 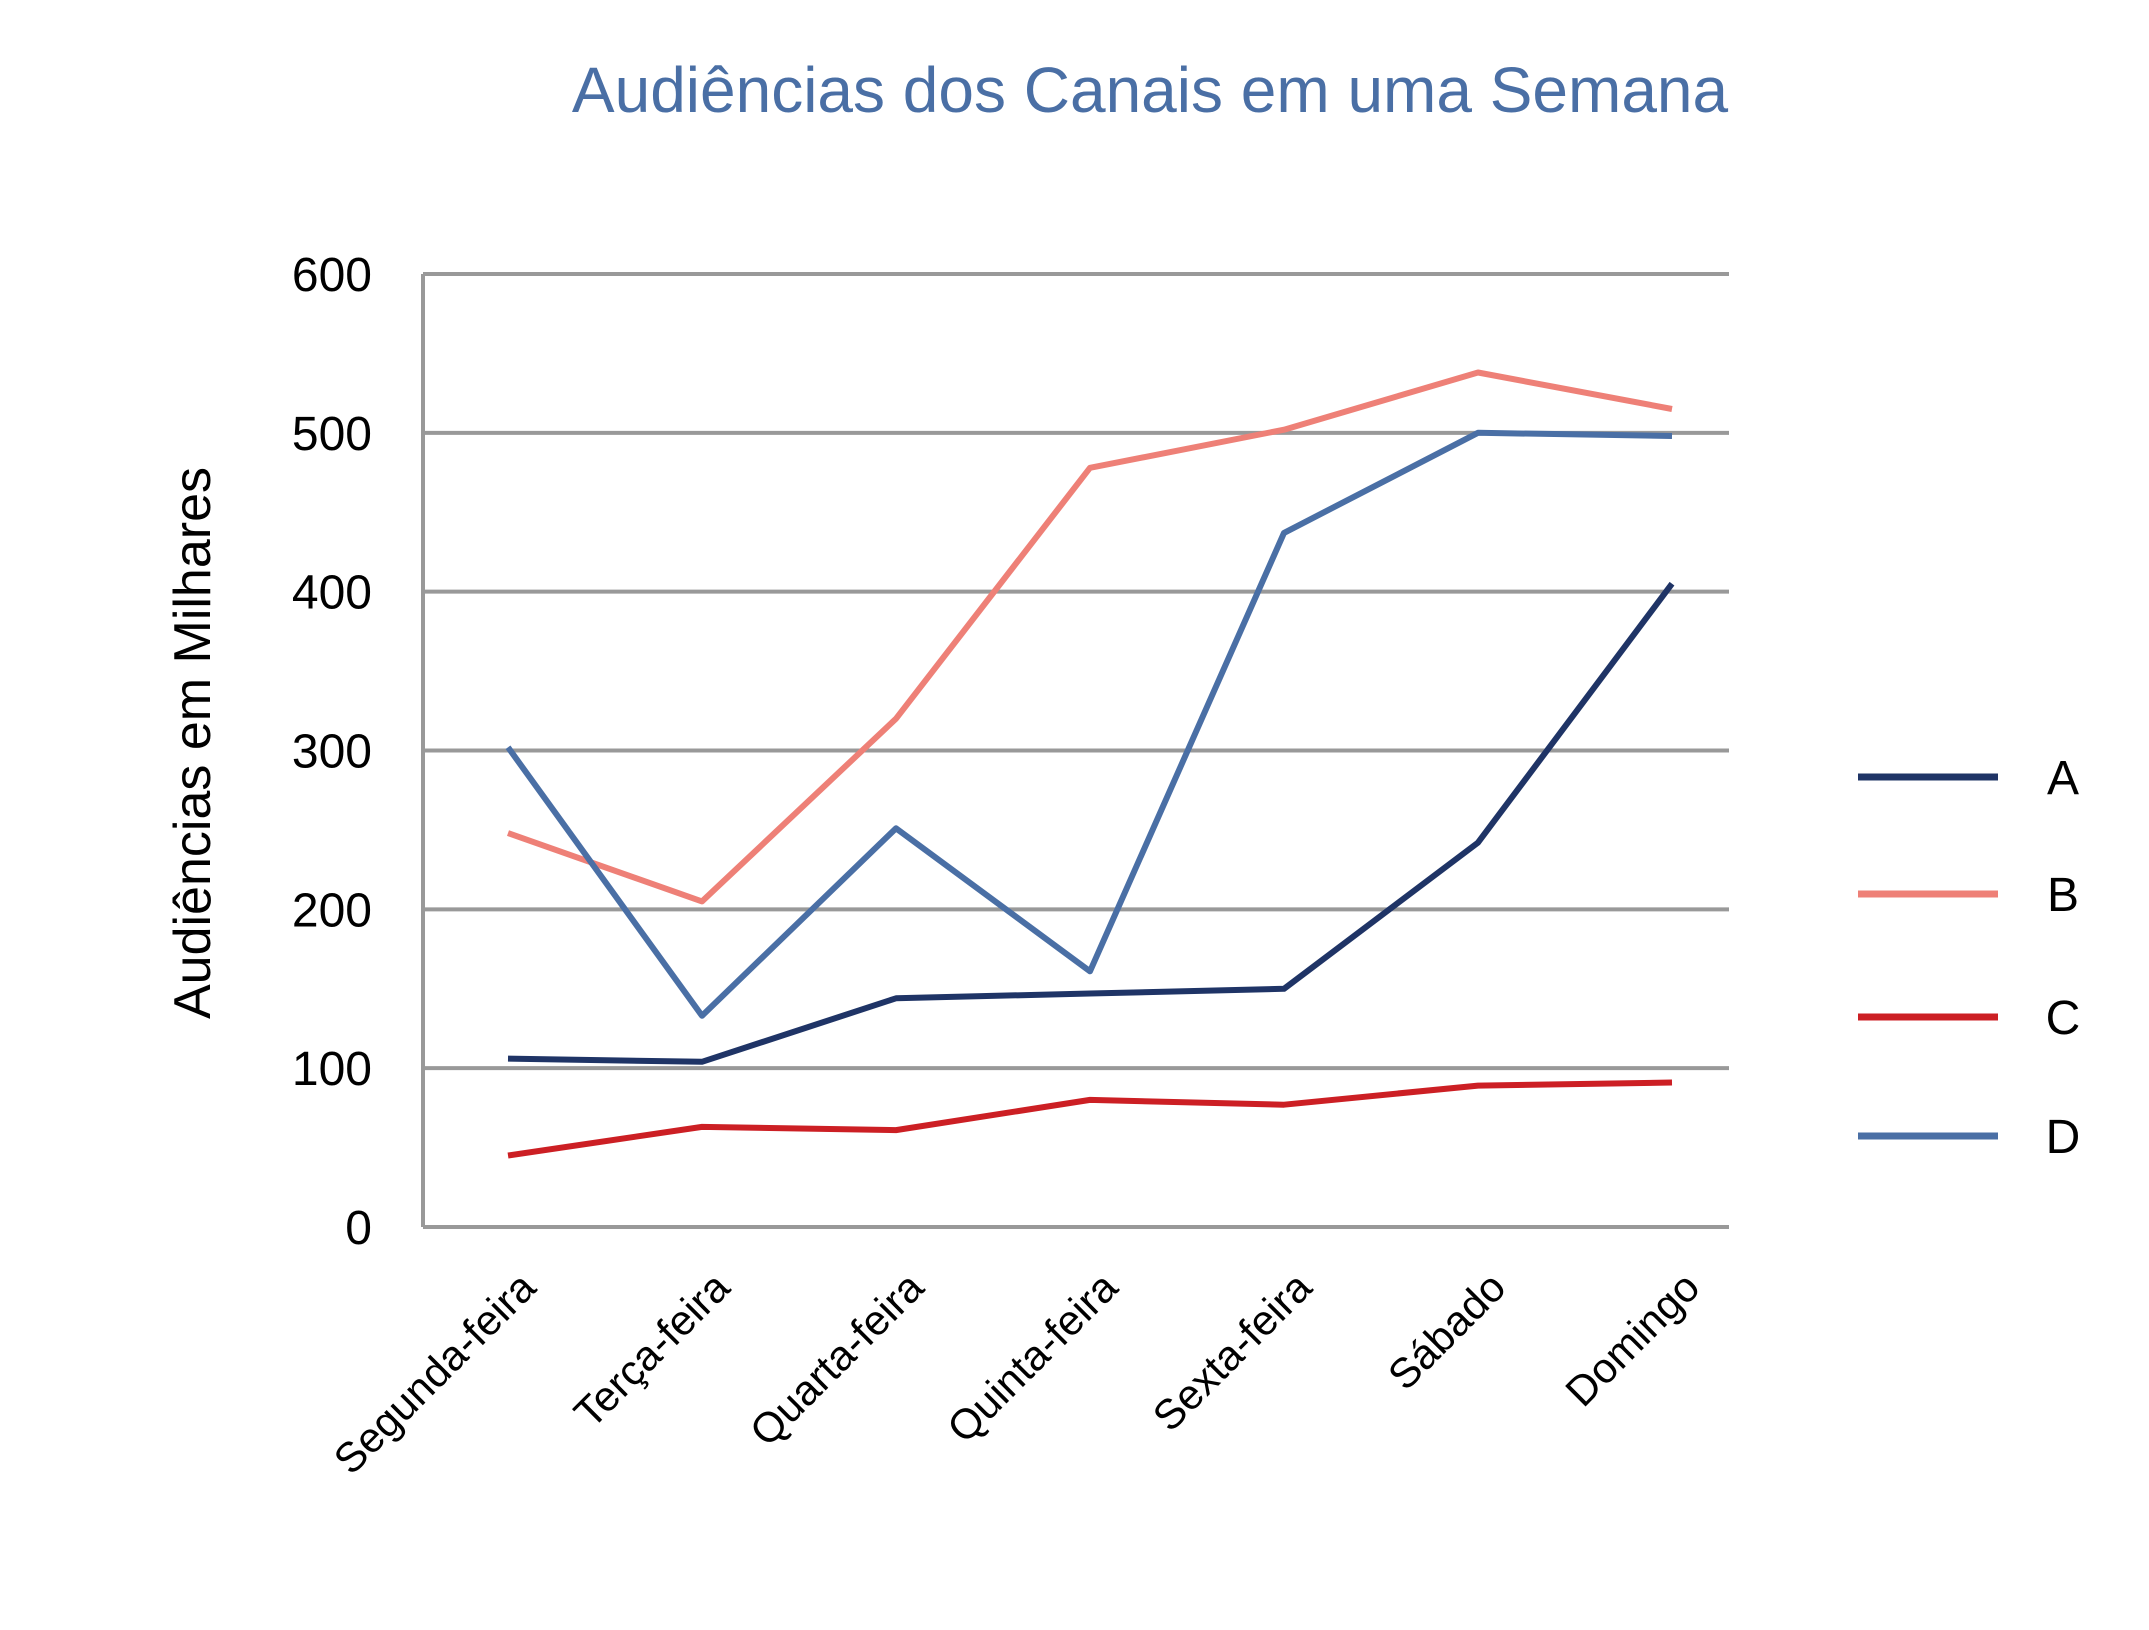 I want to click on legend: A B C D, so click(x=1969, y=958).